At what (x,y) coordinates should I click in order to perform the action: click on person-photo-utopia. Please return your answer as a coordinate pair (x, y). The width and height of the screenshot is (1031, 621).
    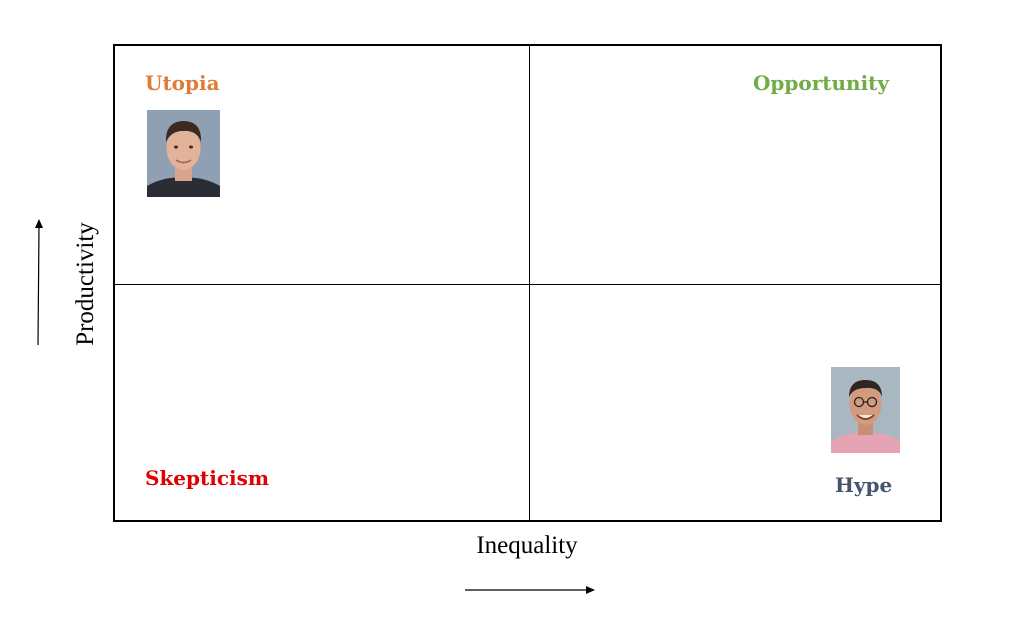
    Looking at the image, I should click on (183, 153).